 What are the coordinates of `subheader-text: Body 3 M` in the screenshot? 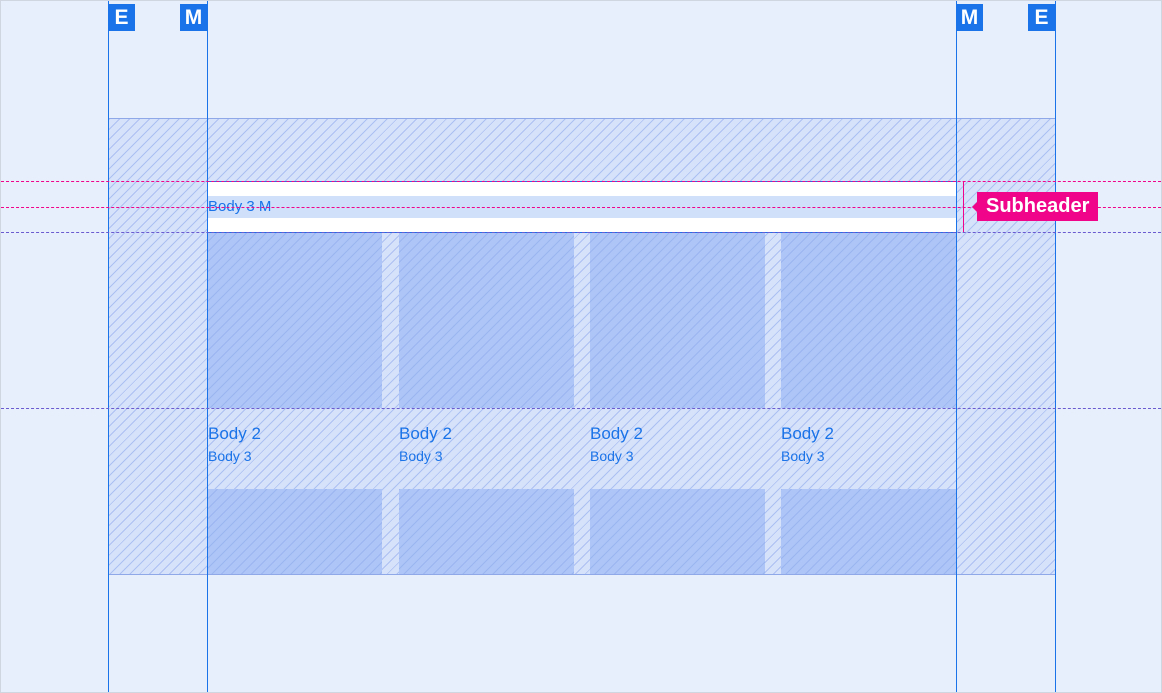 It's located at (240, 206).